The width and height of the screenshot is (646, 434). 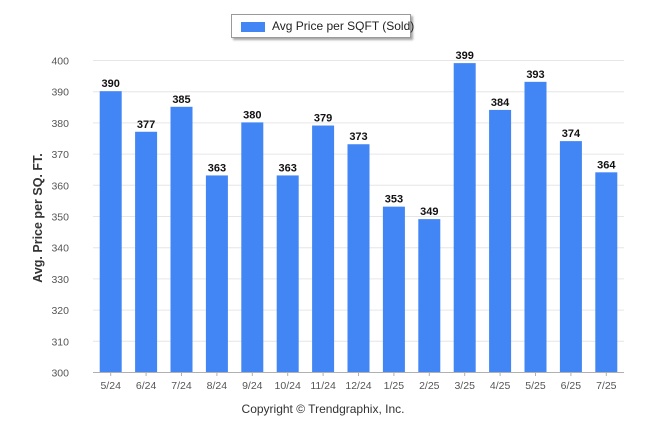 I want to click on x-tick-label: 5/24, so click(x=110, y=386).